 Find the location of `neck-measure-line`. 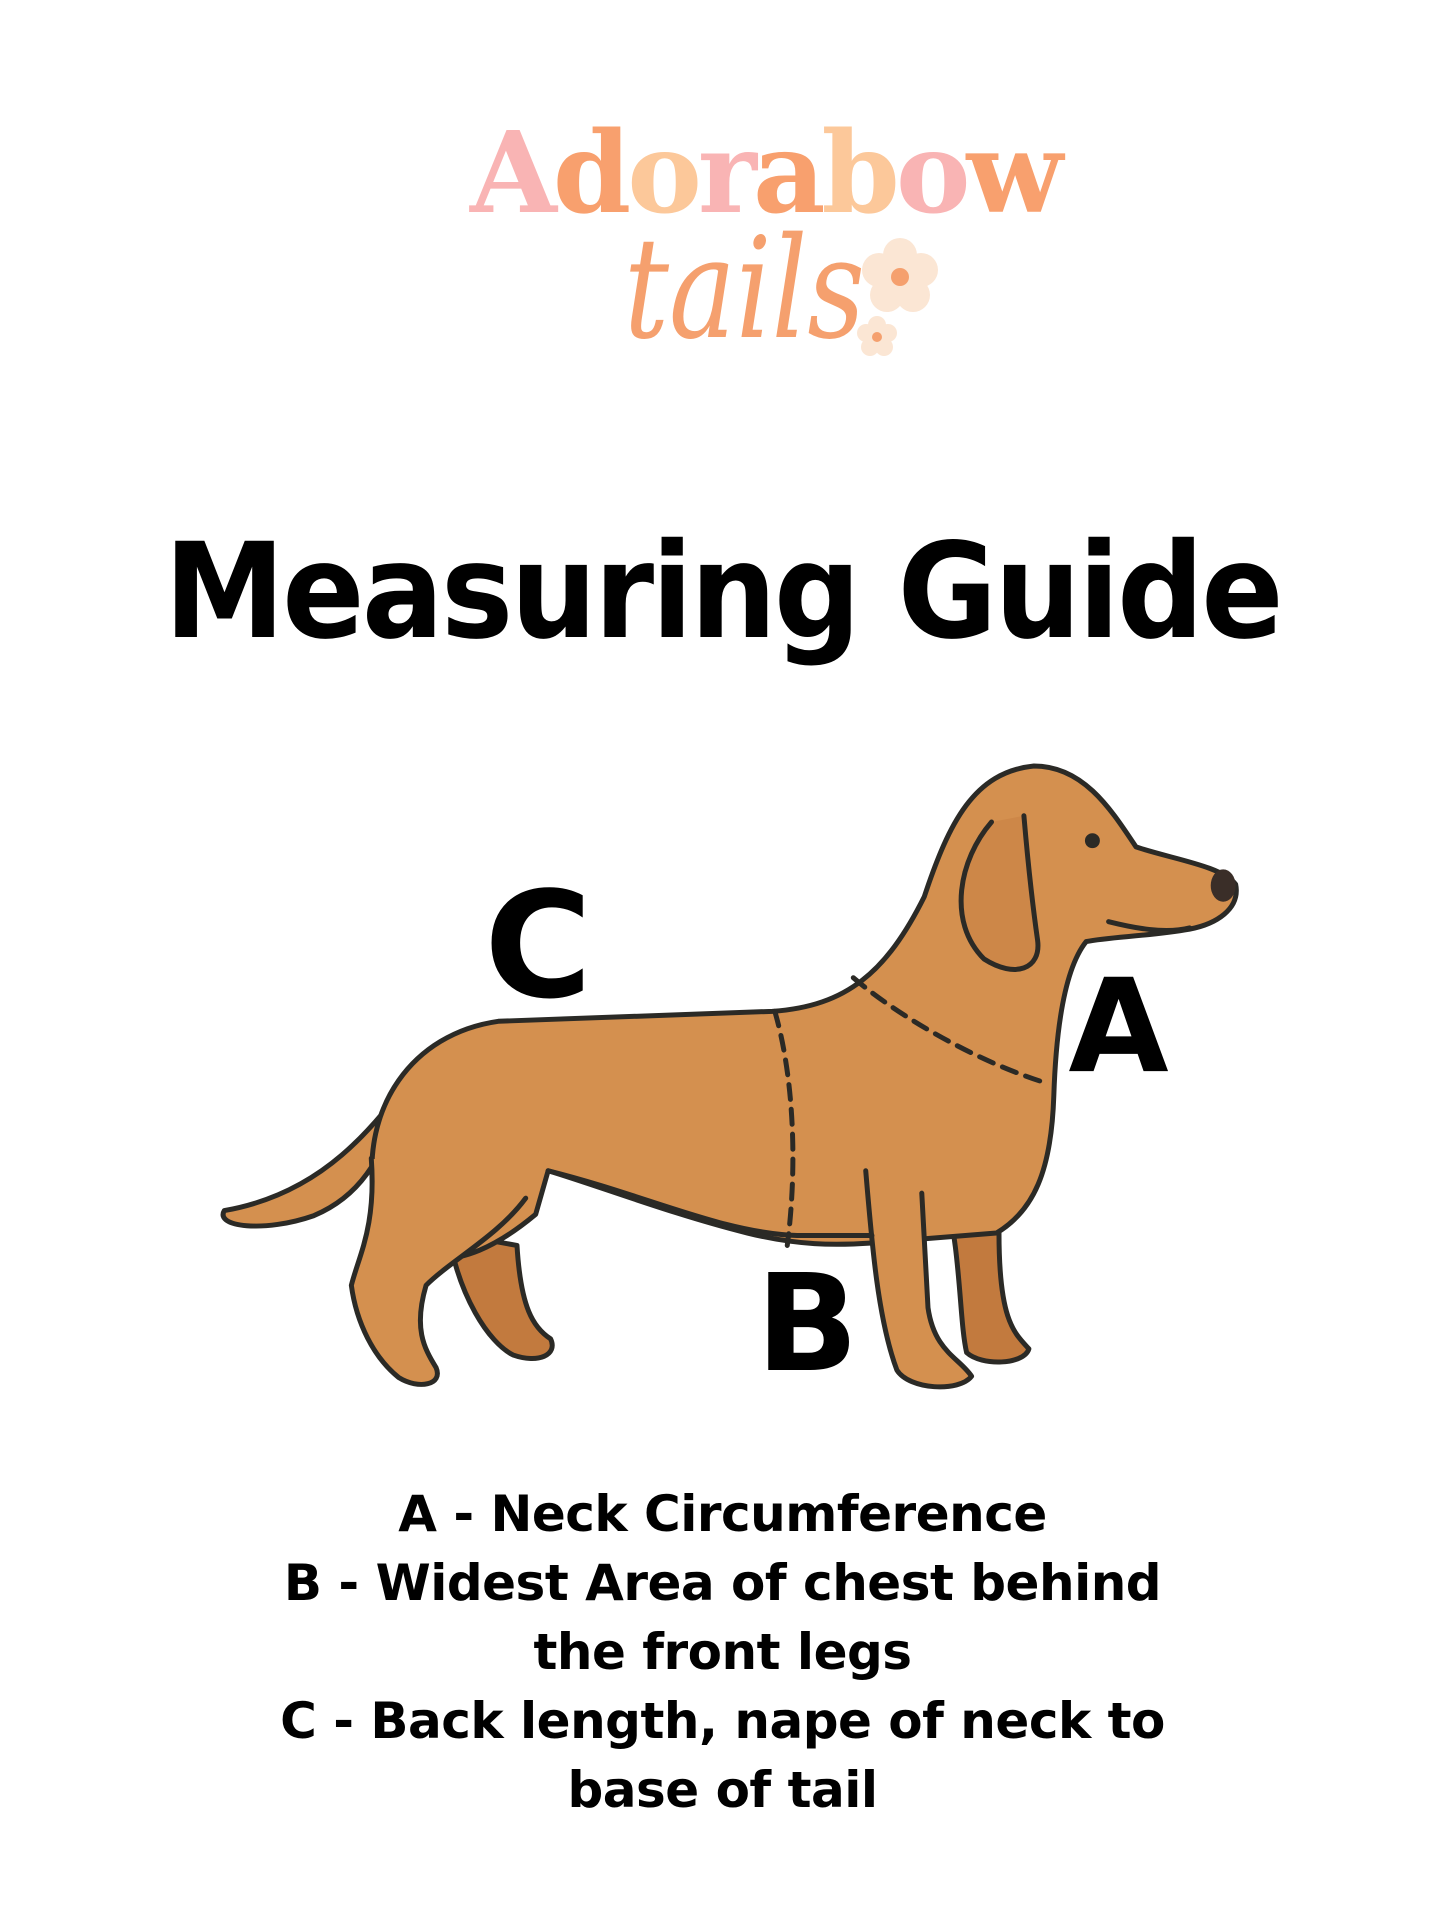

neck-measure-line is located at coordinates (946, 1029).